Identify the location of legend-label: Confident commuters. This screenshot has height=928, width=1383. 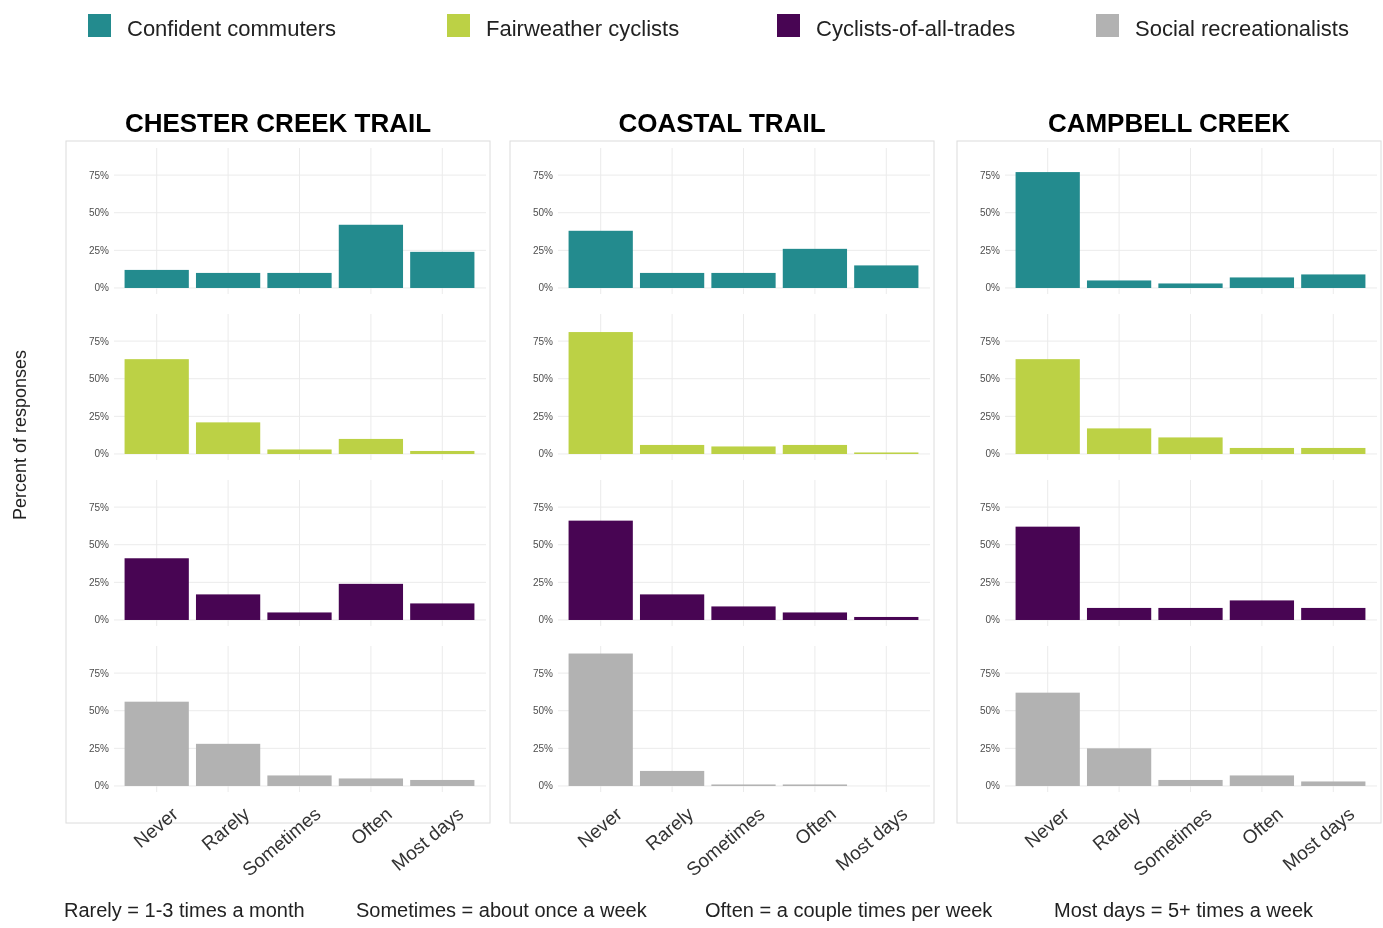
(232, 28).